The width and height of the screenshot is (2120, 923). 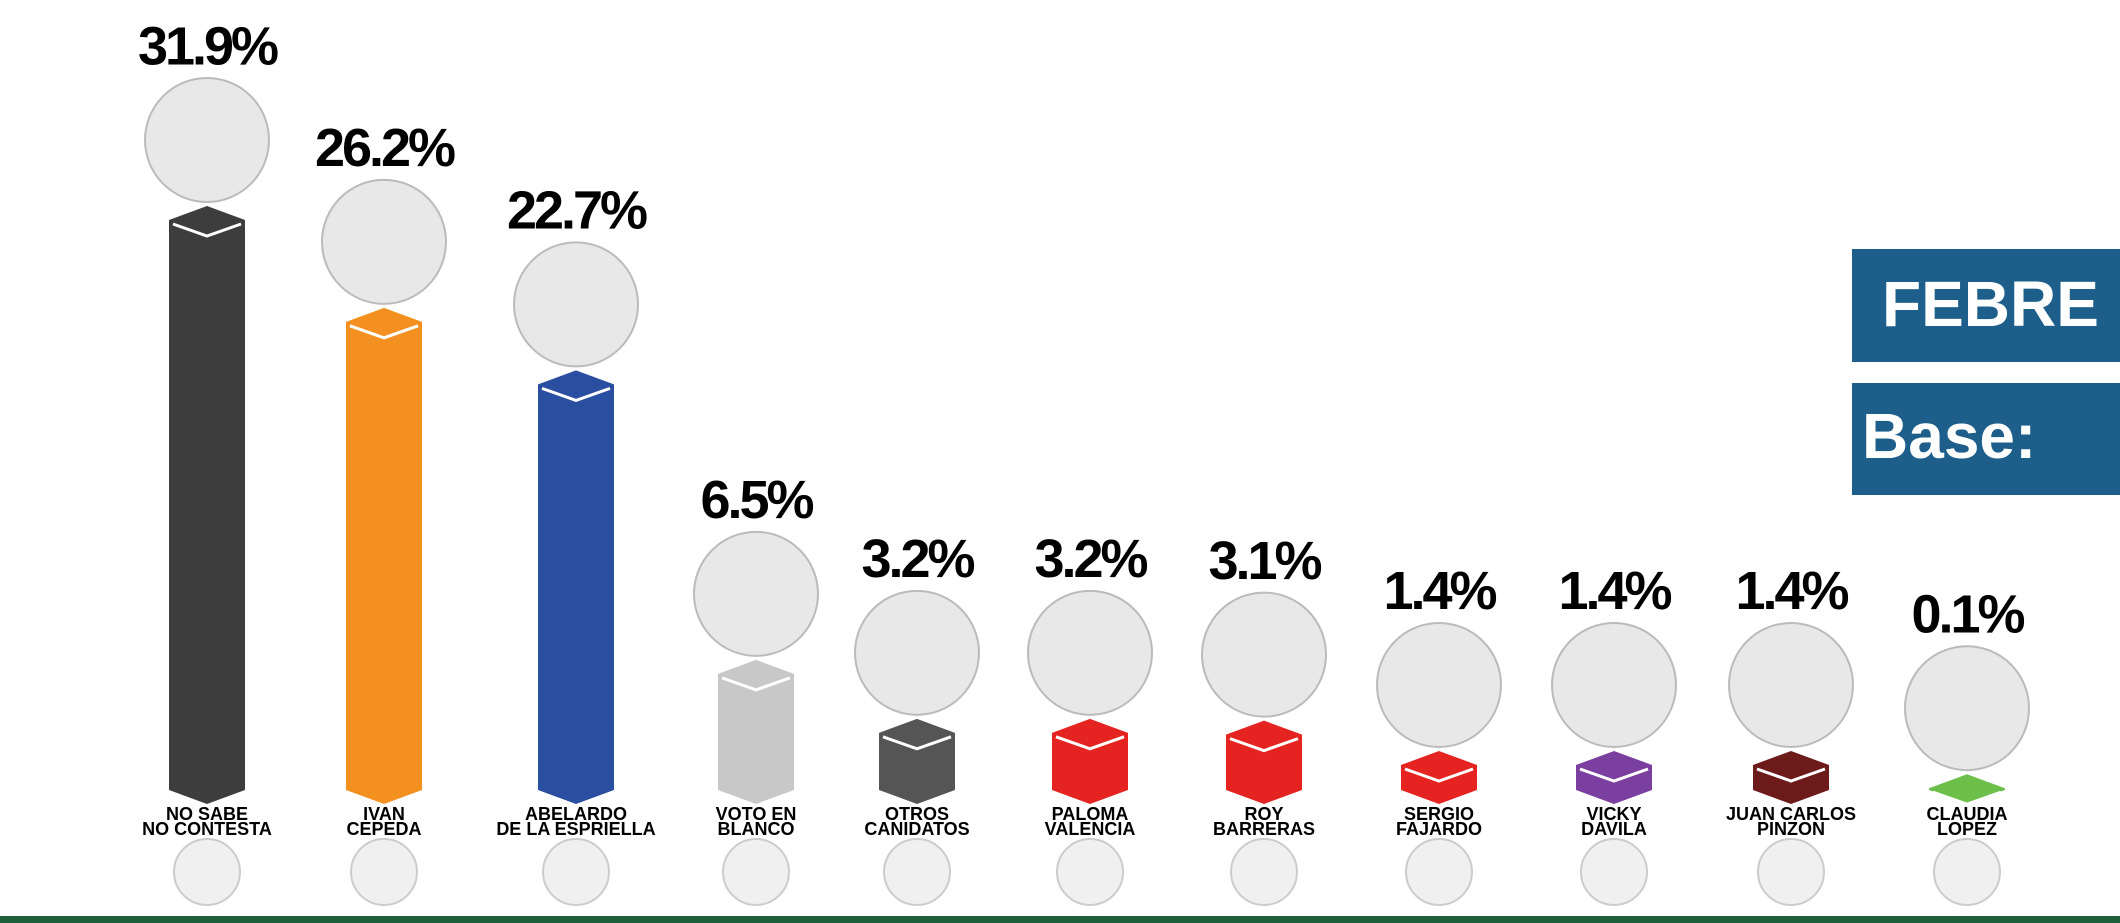 I want to click on category-label: CLAUDIA, so click(x=1967, y=814).